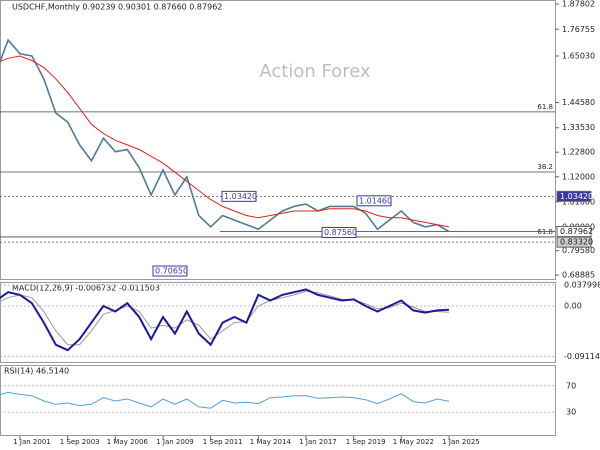 The height and width of the screenshot is (450, 600). Describe the element at coordinates (545, 167) in the screenshot. I see `fib-label: 38.2` at that location.